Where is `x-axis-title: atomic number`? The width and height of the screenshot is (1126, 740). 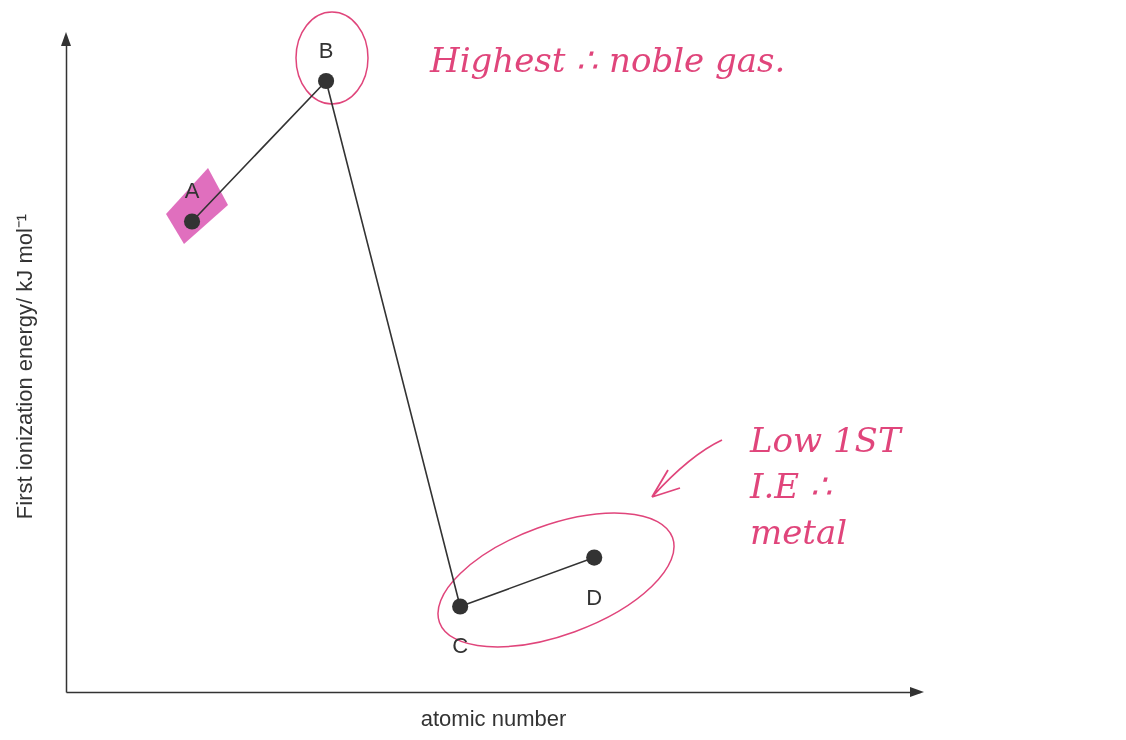 x-axis-title: atomic number is located at coordinates (493, 718).